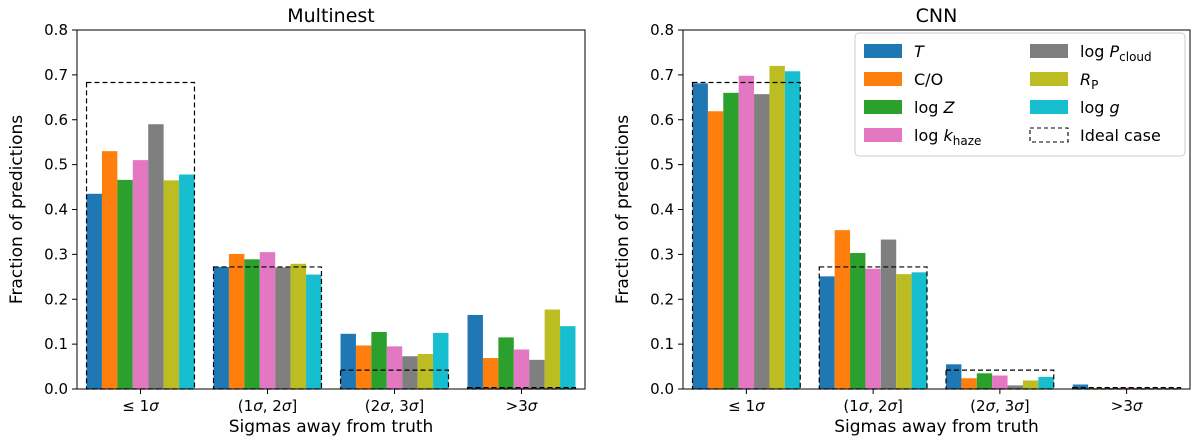 This screenshot has width=1200, height=443. I want to click on legend-box, so click(1020, 94).